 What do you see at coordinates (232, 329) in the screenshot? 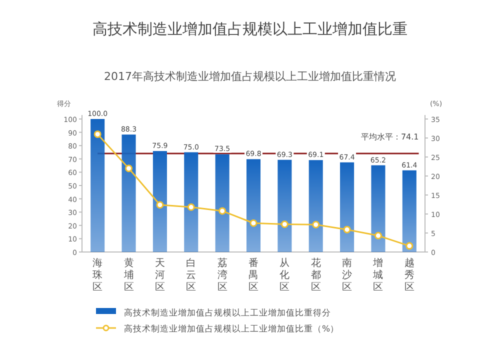
I see `legend-label: 高技术制造业增加值占规模以上工业增加值比重（%）` at bounding box center [232, 329].